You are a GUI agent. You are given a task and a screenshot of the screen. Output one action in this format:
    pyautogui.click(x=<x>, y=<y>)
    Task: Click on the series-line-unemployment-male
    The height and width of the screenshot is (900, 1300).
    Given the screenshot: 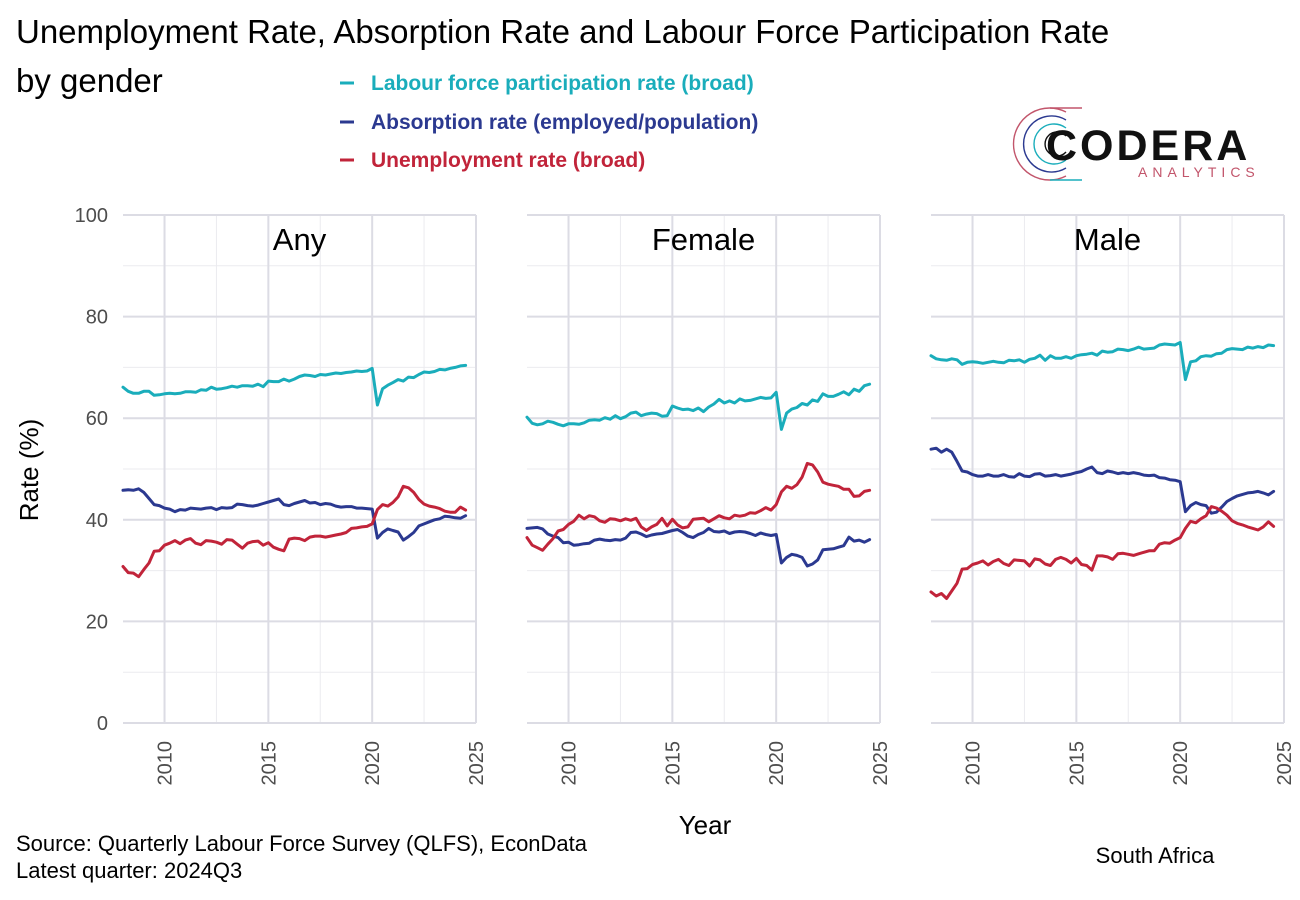 What is the action you would take?
    pyautogui.click(x=1102, y=552)
    